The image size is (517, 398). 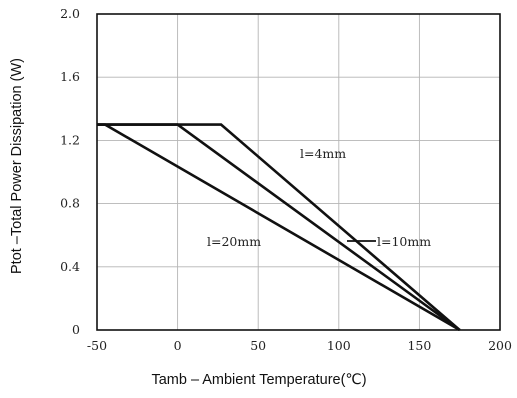 What do you see at coordinates (258, 380) in the screenshot?
I see `x-axis-title: Tamb – Ambient Temperature(℃)` at bounding box center [258, 380].